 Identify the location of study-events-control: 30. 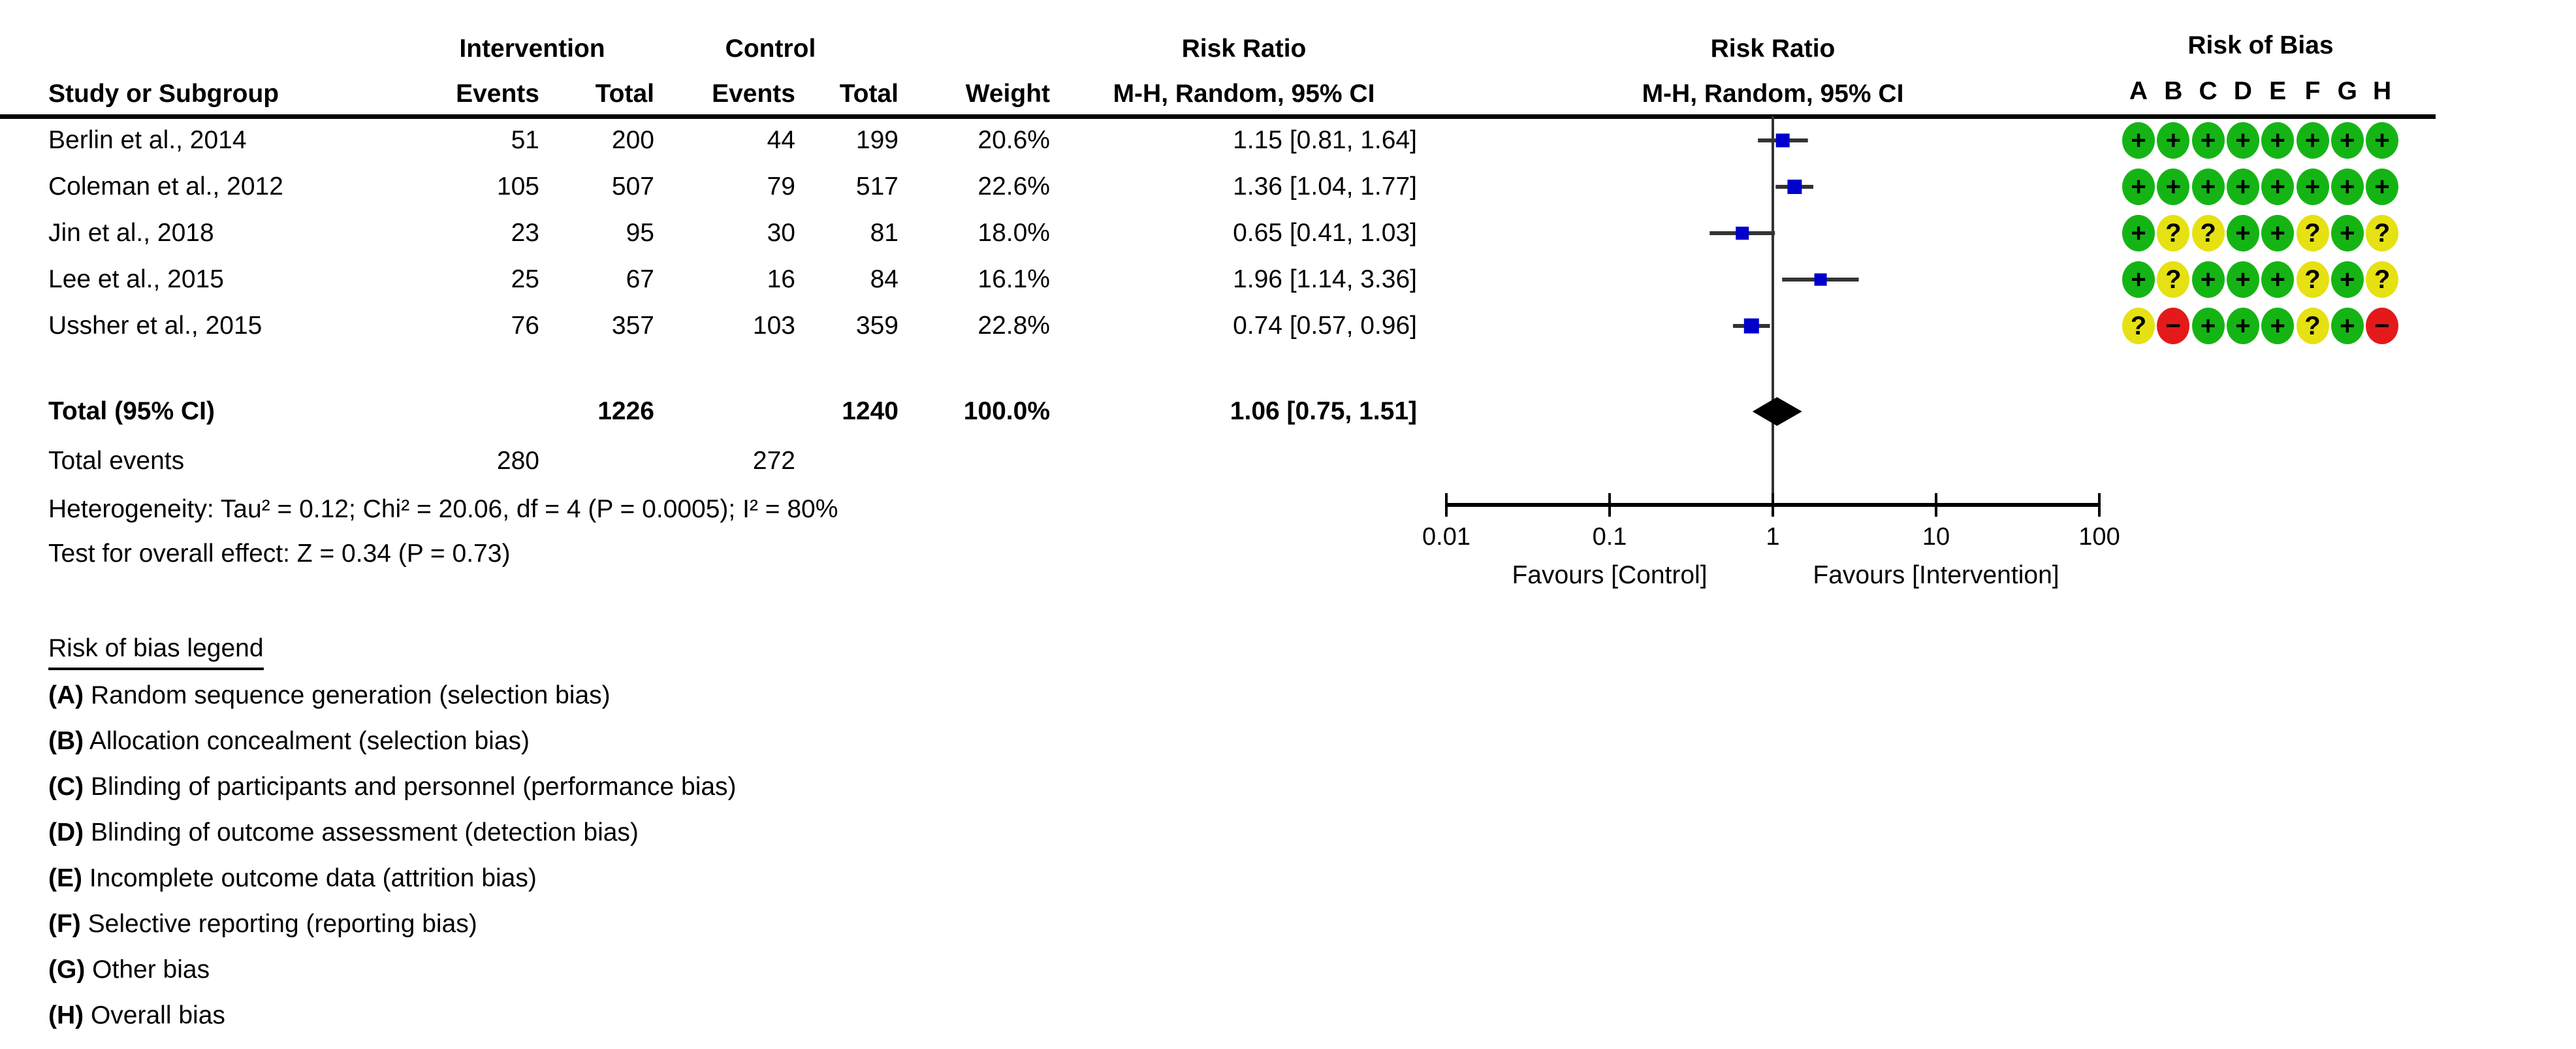
(781, 233).